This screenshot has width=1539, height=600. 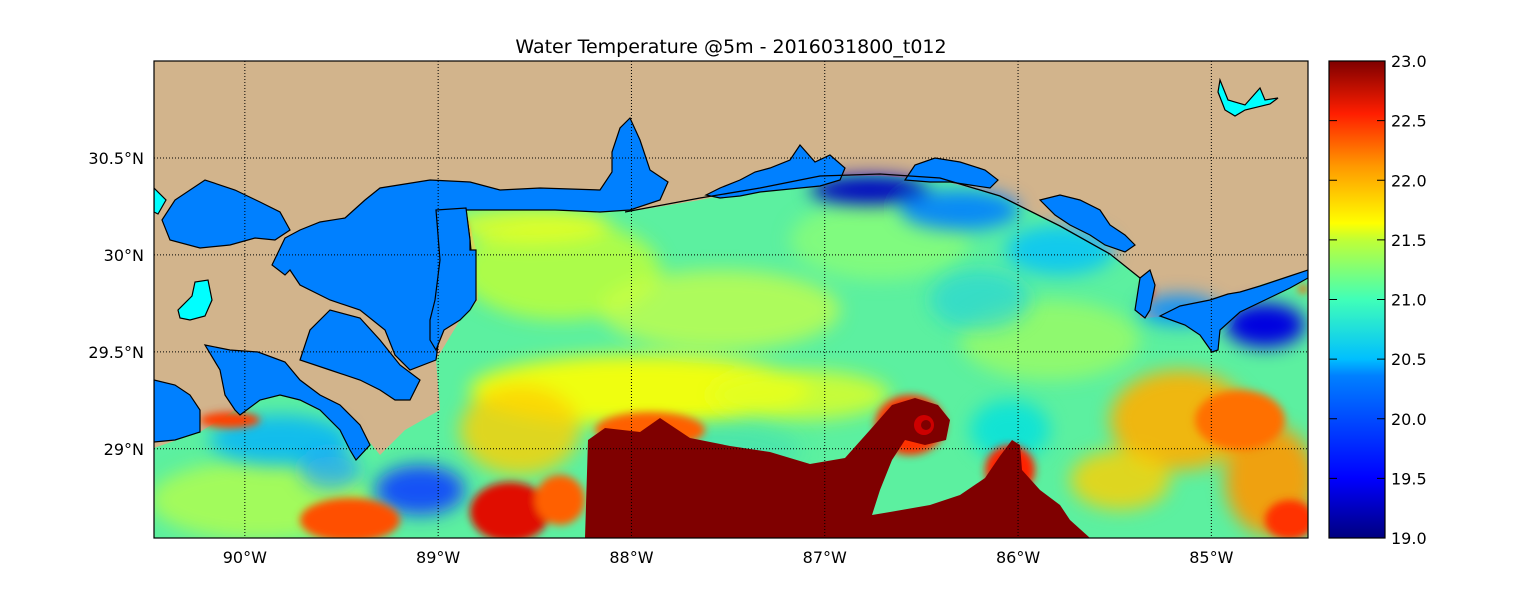 I want to click on colorbar-tick-label: 20.5, so click(x=1409, y=359).